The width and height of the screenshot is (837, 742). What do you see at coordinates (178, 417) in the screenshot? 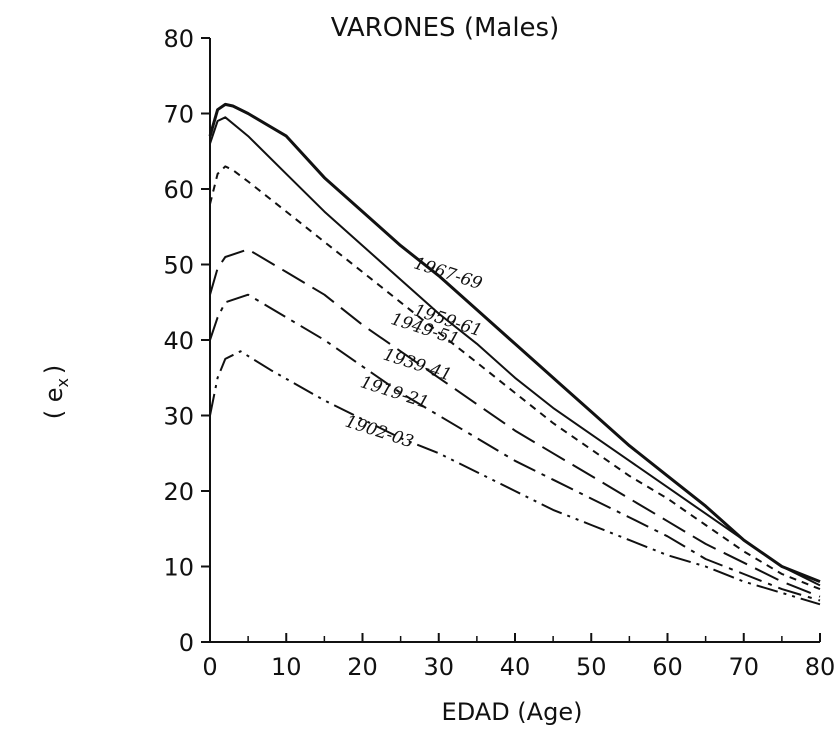
I see `y-tick-label: 30` at bounding box center [178, 417].